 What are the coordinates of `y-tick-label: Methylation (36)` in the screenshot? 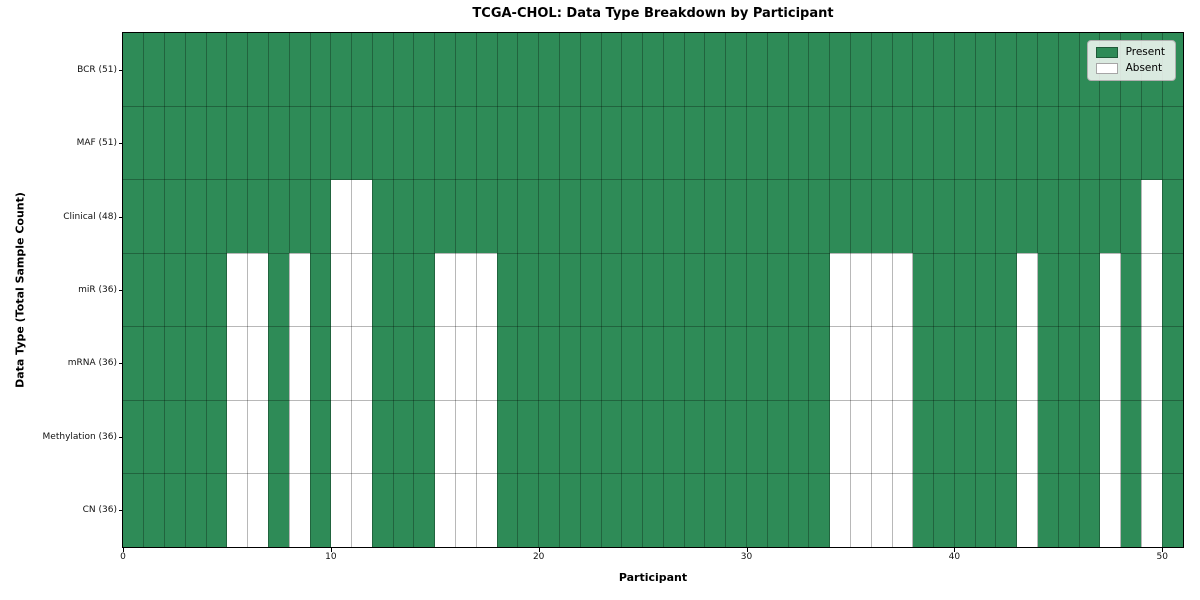 It's located at (79, 436).